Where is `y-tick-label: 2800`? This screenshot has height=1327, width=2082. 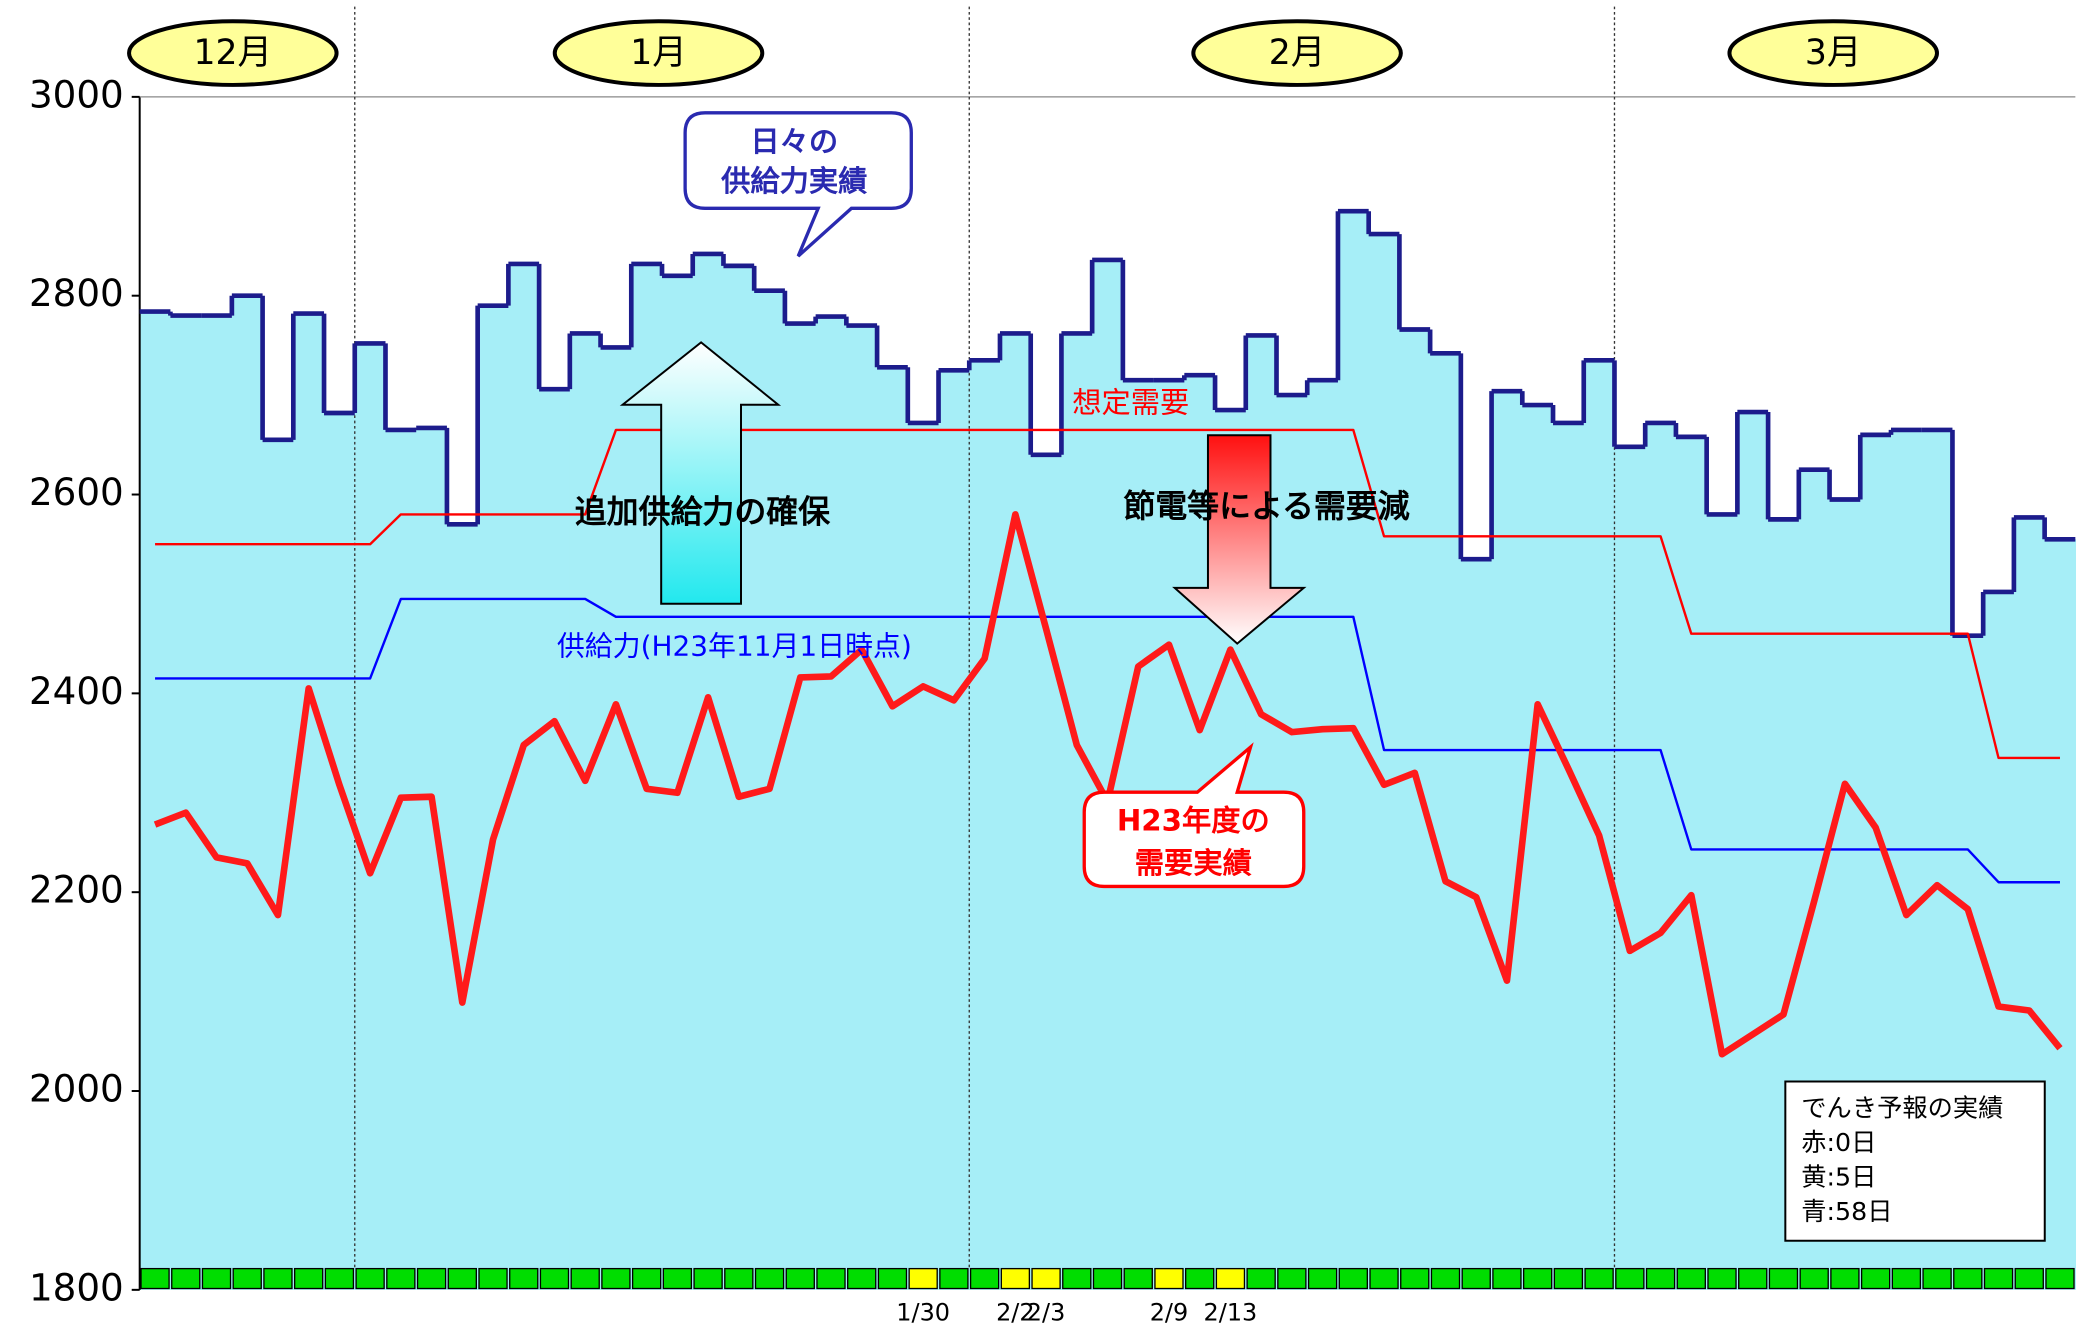 y-tick-label: 2800 is located at coordinates (76, 293).